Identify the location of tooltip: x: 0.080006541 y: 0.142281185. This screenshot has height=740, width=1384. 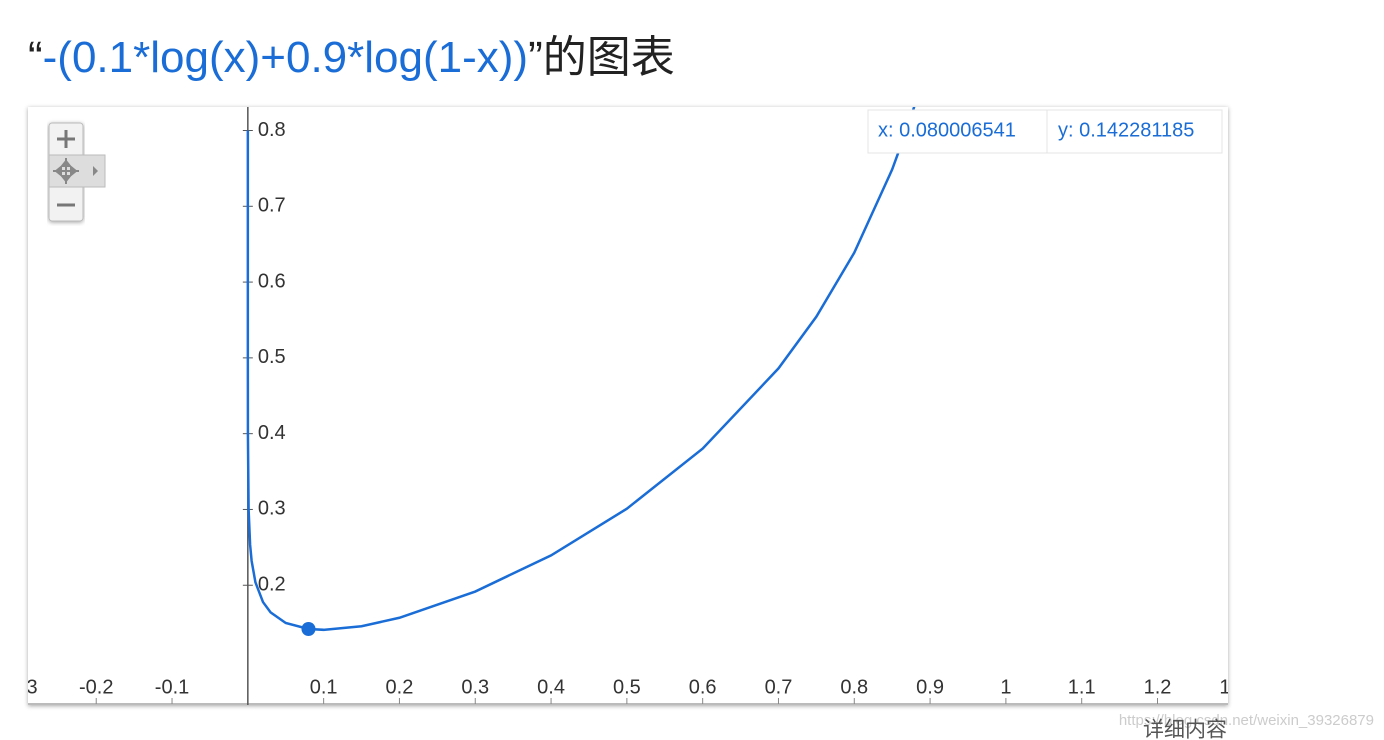
(1045, 131).